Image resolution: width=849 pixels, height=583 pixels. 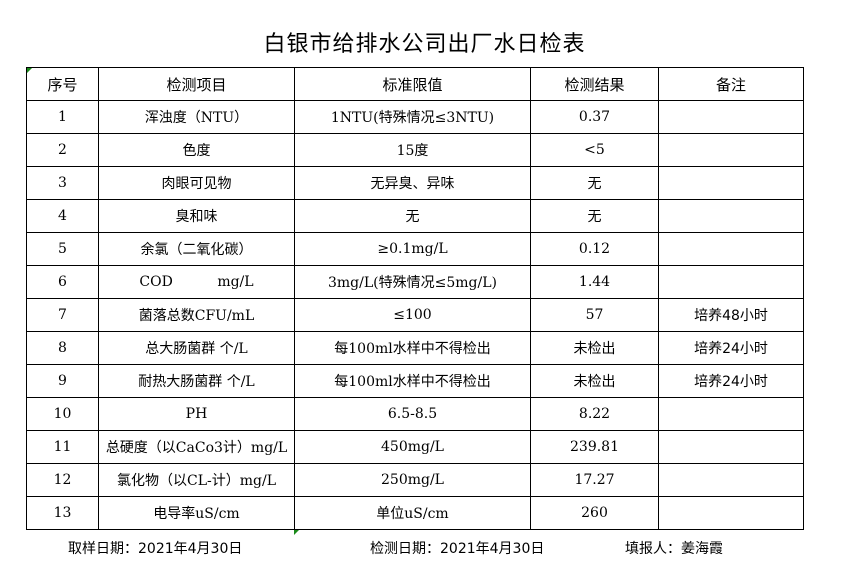 I want to click on table-row: 5 余氯（二氧化碳） ≥0.1mg/L 0.12, so click(x=415, y=249).